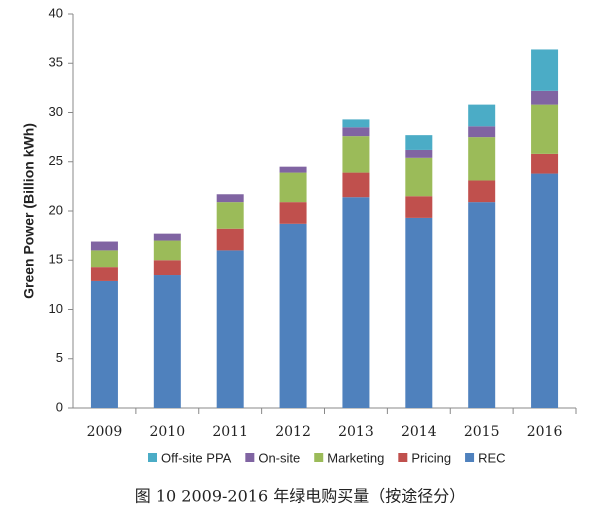 The width and height of the screenshot is (600, 515). I want to click on y-tick-label: 5, so click(59, 357).